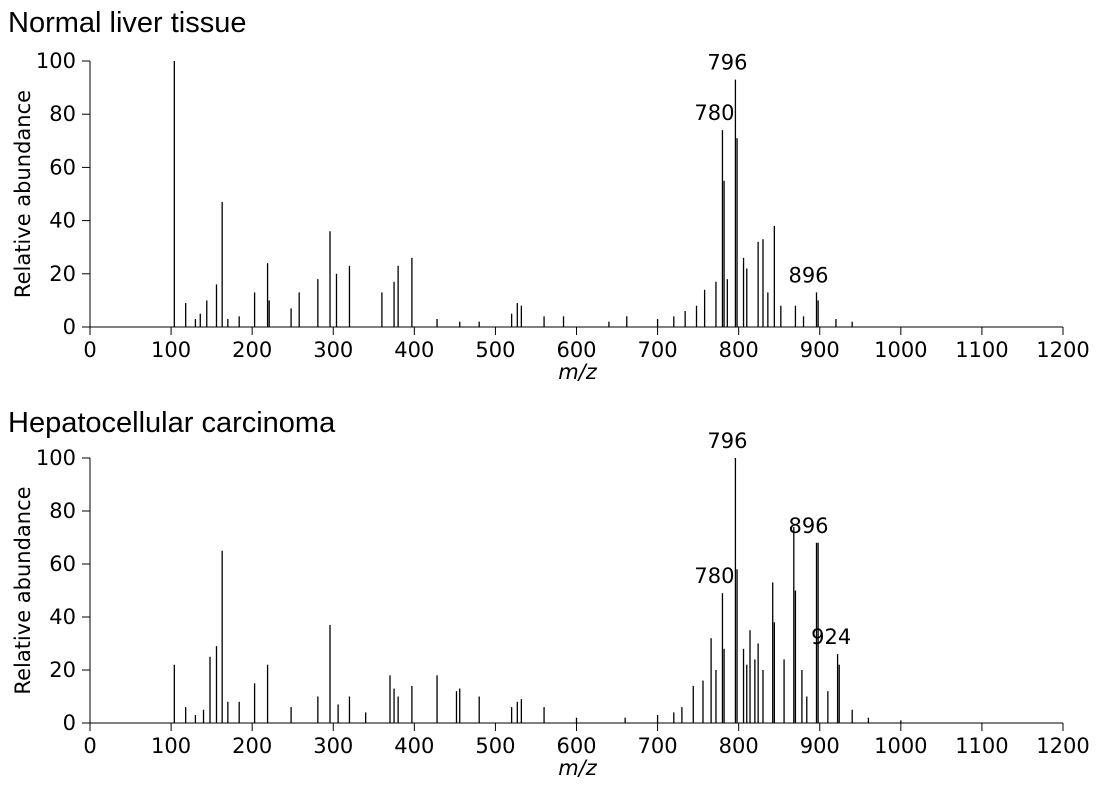 This screenshot has height=791, width=1100. Describe the element at coordinates (831, 637) in the screenshot. I see `peak-label: 924` at that location.